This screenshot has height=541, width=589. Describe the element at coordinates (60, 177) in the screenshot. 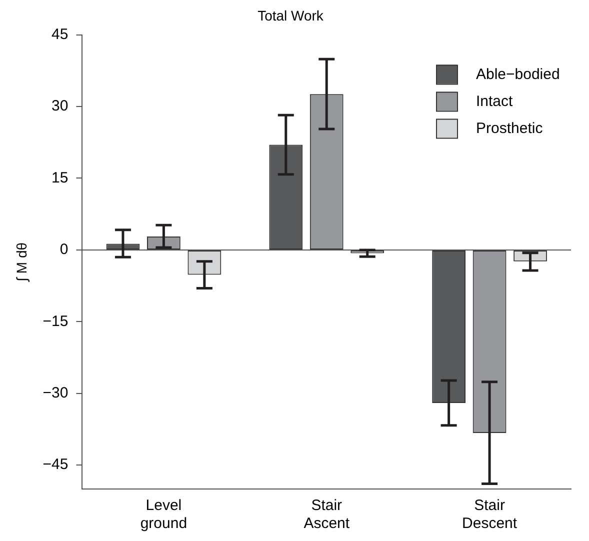

I see `y-tick-label: 15` at that location.